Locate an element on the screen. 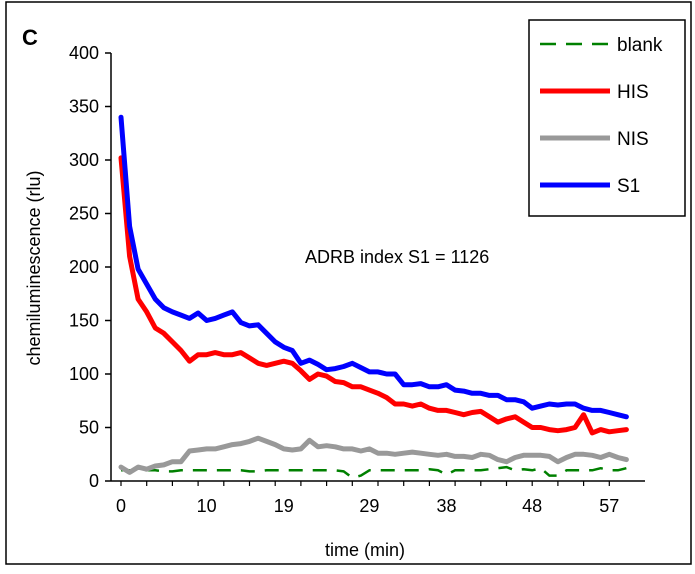 This screenshot has height=574, width=695. y-tick-label: 350 is located at coordinates (84, 107).